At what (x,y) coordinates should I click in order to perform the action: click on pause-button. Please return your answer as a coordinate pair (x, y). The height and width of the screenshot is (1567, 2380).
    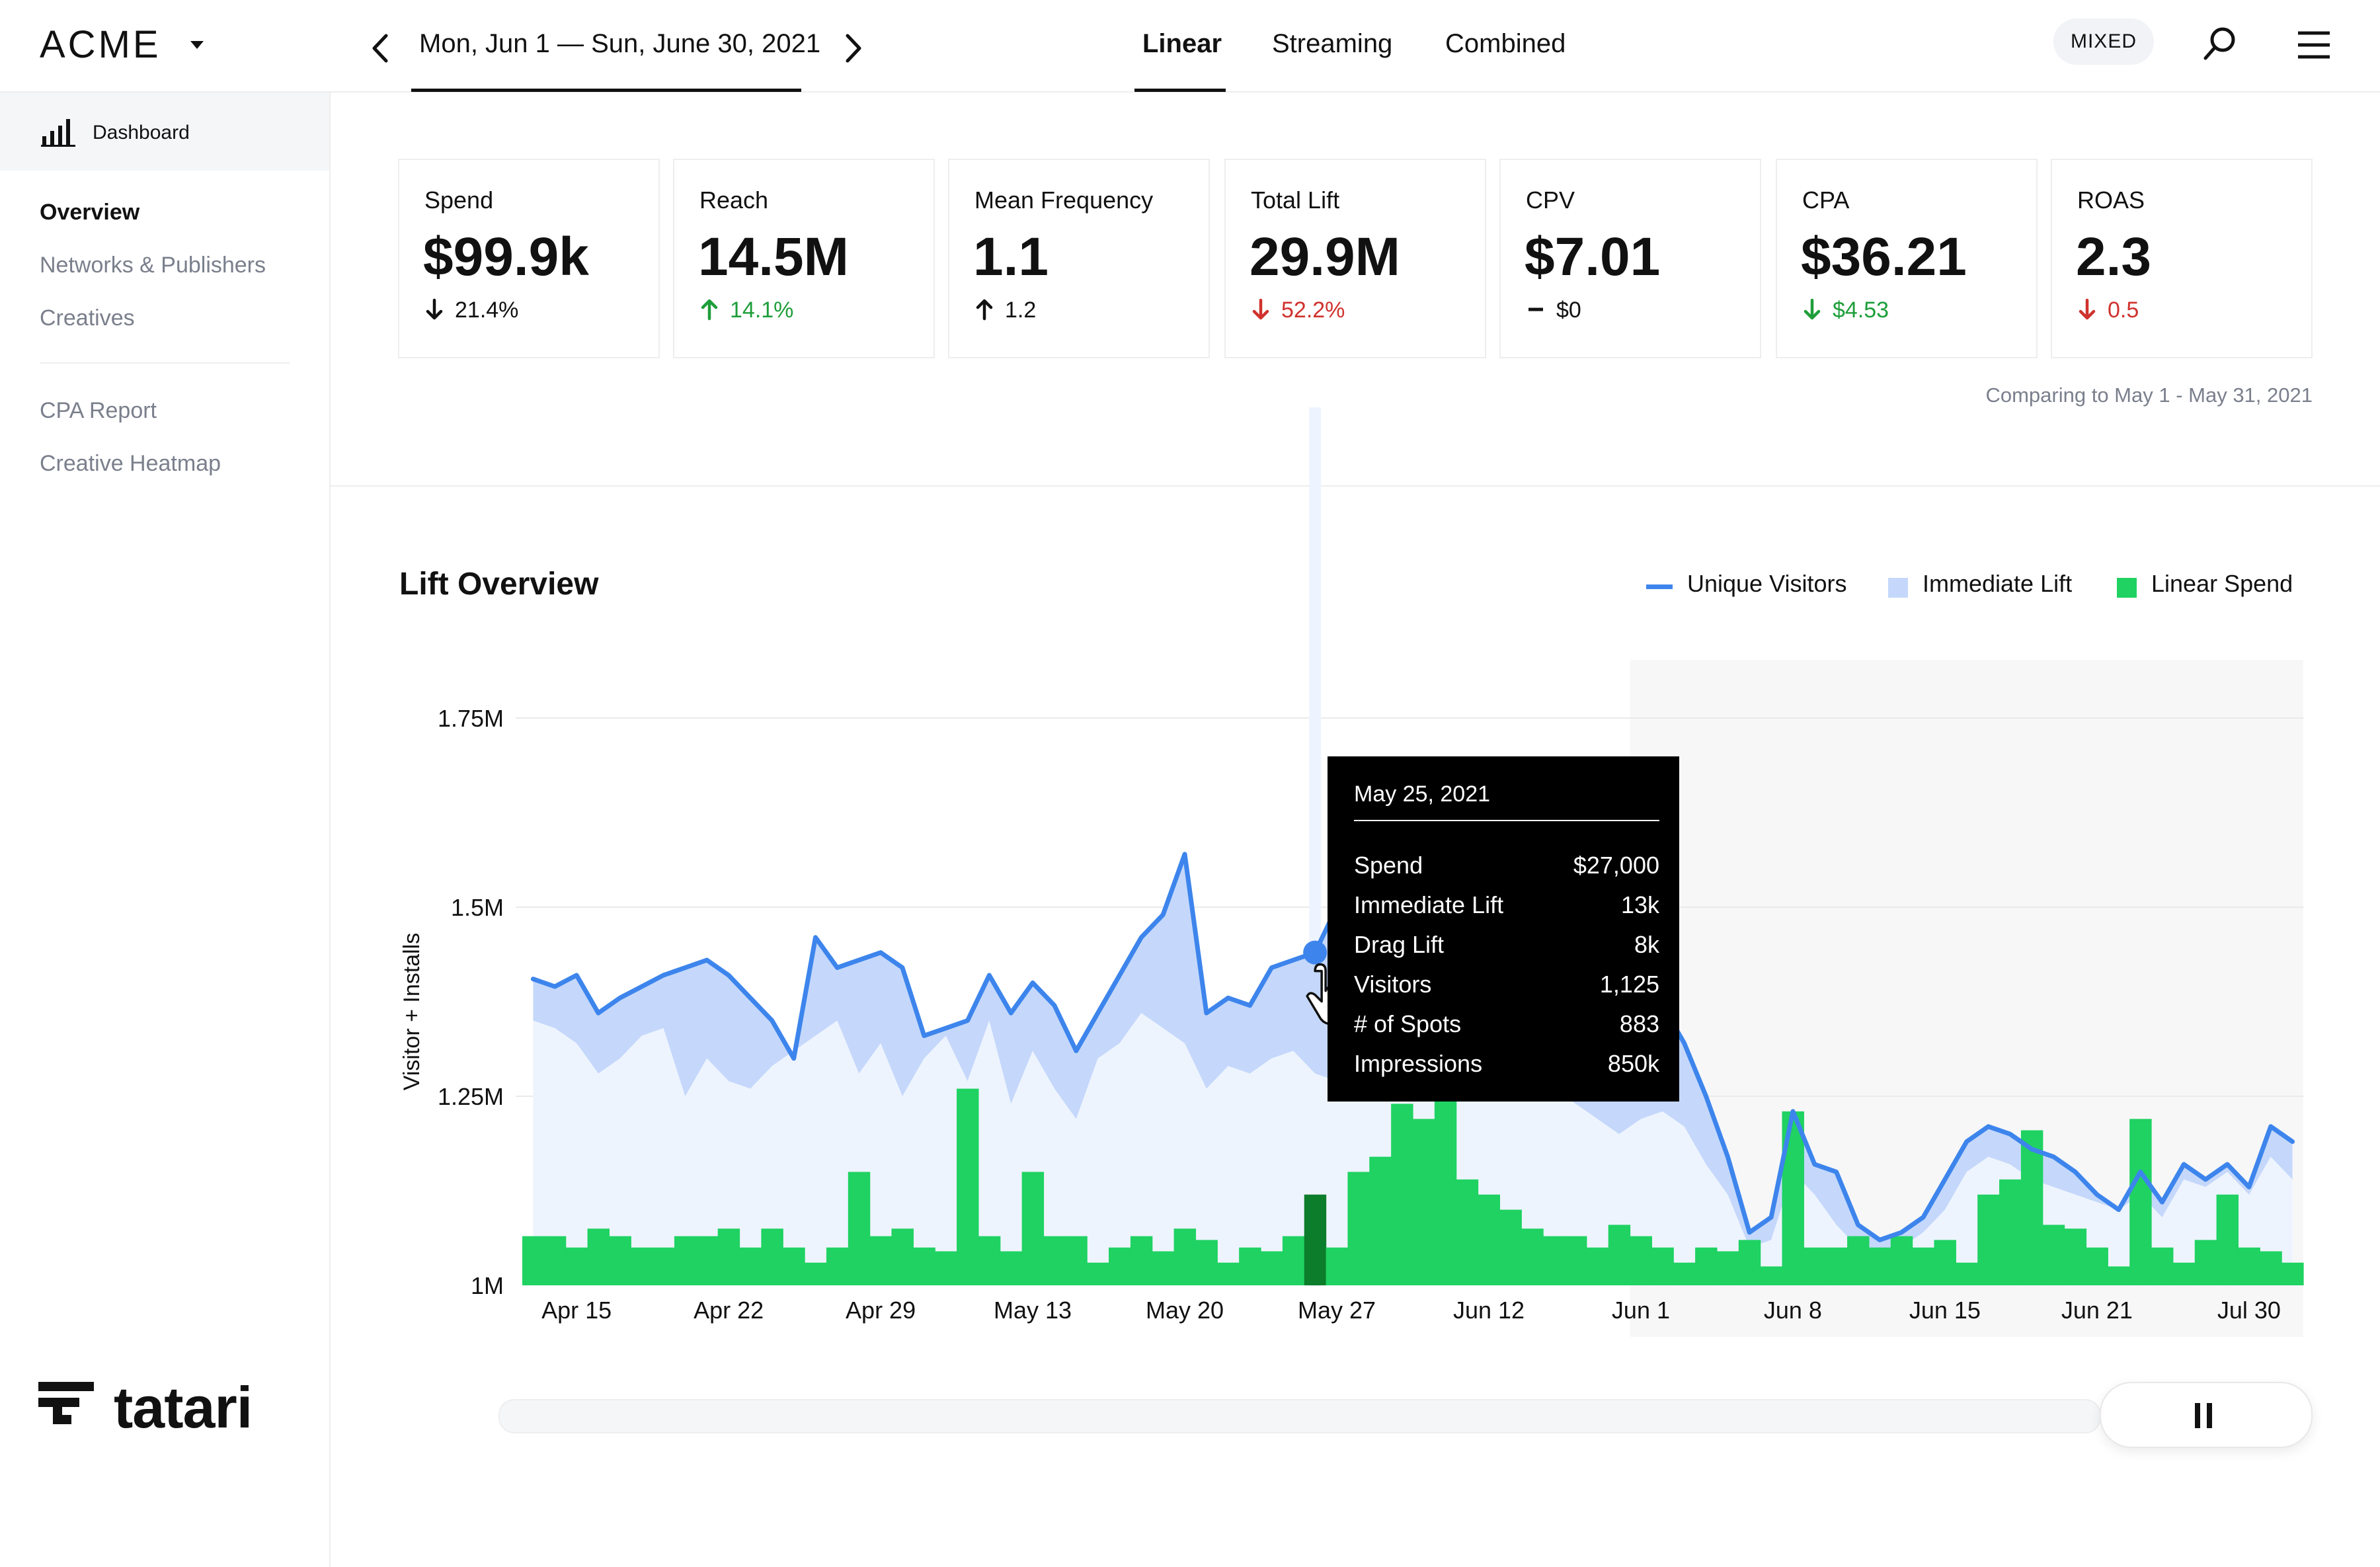
    Looking at the image, I should click on (2206, 1415).